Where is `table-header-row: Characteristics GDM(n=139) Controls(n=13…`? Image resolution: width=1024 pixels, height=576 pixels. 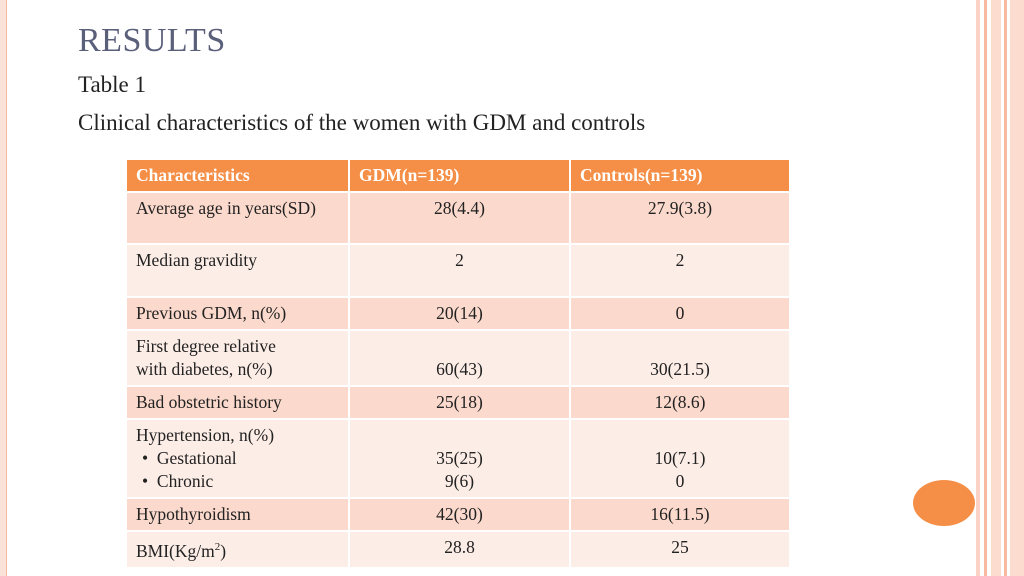 table-header-row: Characteristics GDM(n=139) Controls(n=13… is located at coordinates (459, 176).